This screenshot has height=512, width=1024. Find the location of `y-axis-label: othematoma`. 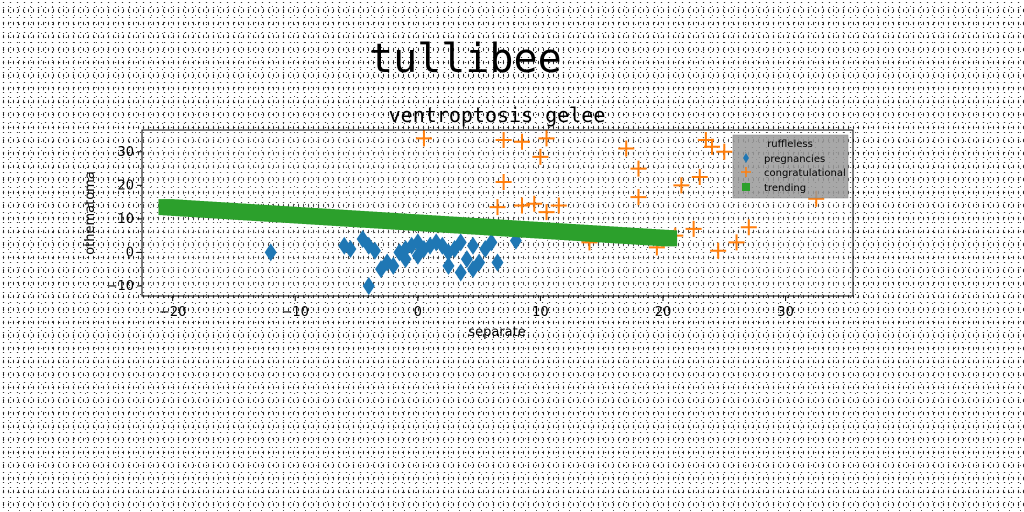

y-axis-label: othematoma is located at coordinates (90, 213).